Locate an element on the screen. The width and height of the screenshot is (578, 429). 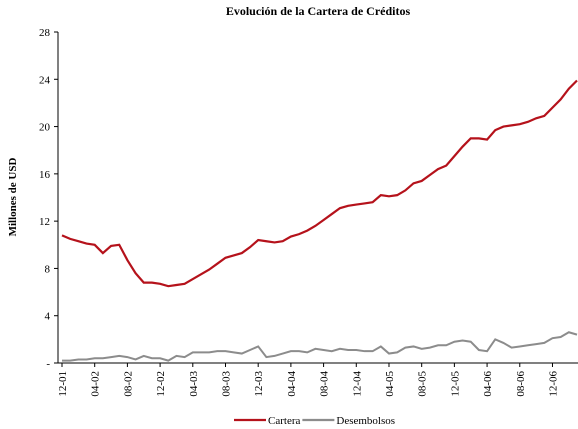
line-series is located at coordinates (320, 346).